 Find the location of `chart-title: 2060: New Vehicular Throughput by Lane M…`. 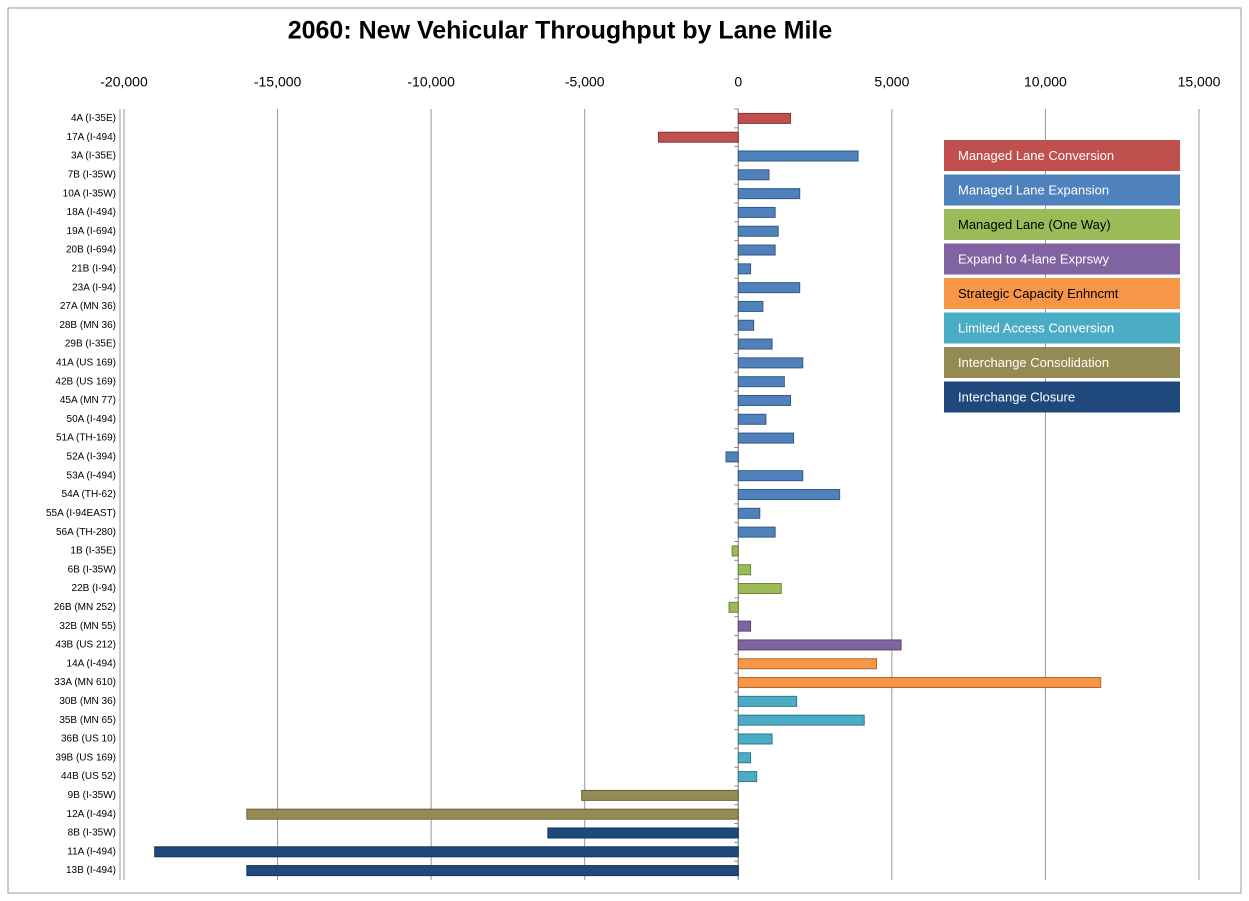

chart-title: 2060: New Vehicular Throughput by Lane M… is located at coordinates (560, 31).